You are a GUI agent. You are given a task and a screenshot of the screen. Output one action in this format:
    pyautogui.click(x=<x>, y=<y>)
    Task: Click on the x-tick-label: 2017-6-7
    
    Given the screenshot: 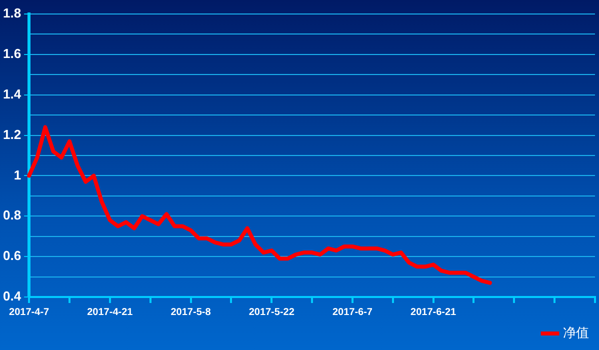 What is the action you would take?
    pyautogui.click(x=352, y=312)
    